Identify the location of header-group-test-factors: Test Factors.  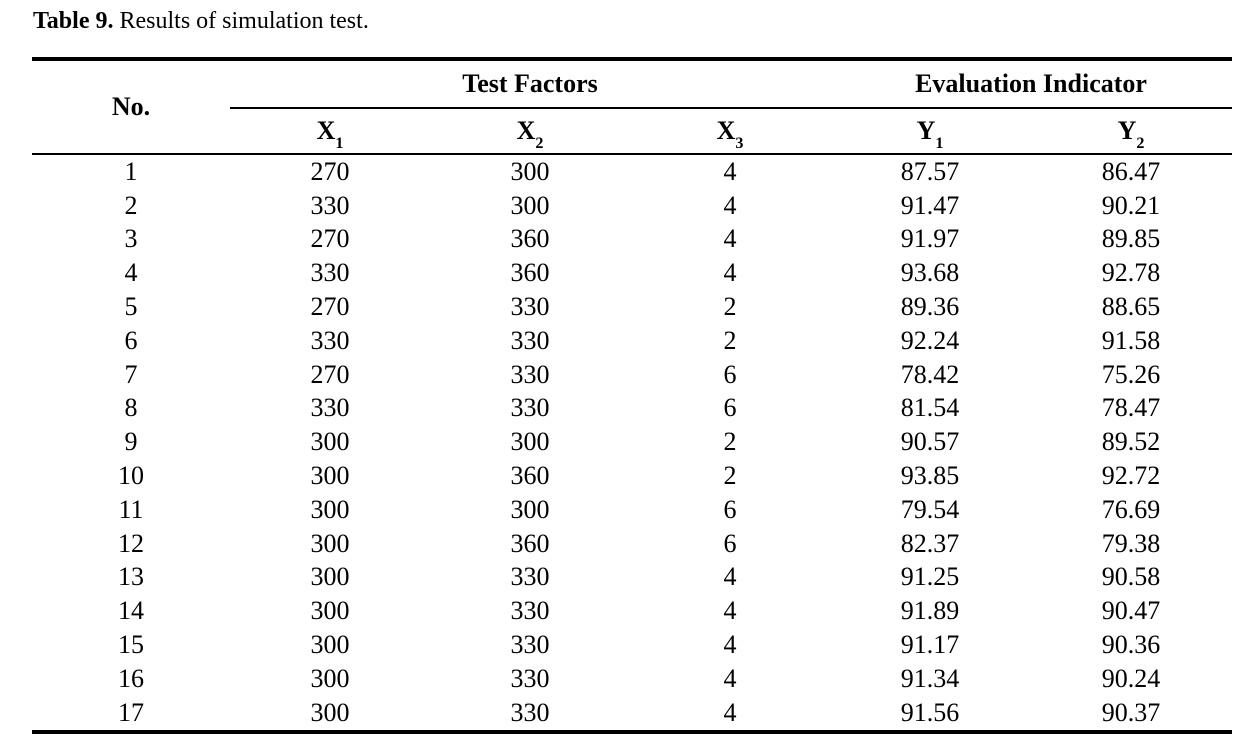
(530, 84).